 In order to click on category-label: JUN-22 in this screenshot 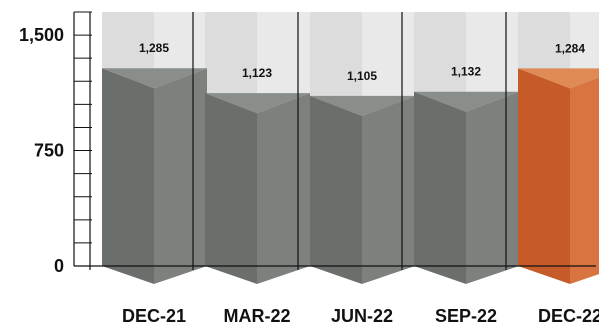, I will do `click(362, 316)`.